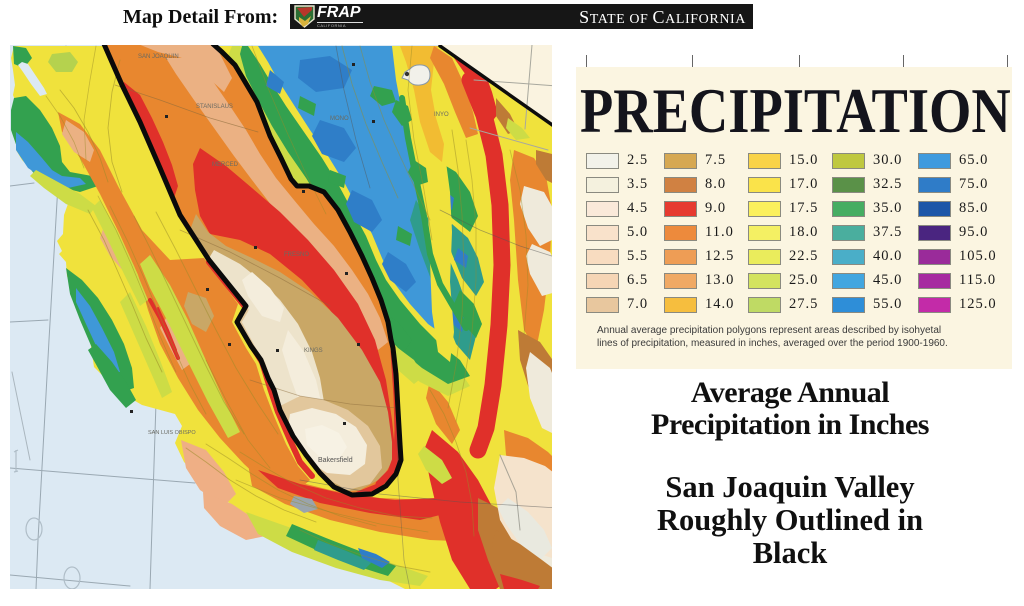 The image size is (1024, 606). I want to click on svg-text: FRESNO, so click(296, 255).